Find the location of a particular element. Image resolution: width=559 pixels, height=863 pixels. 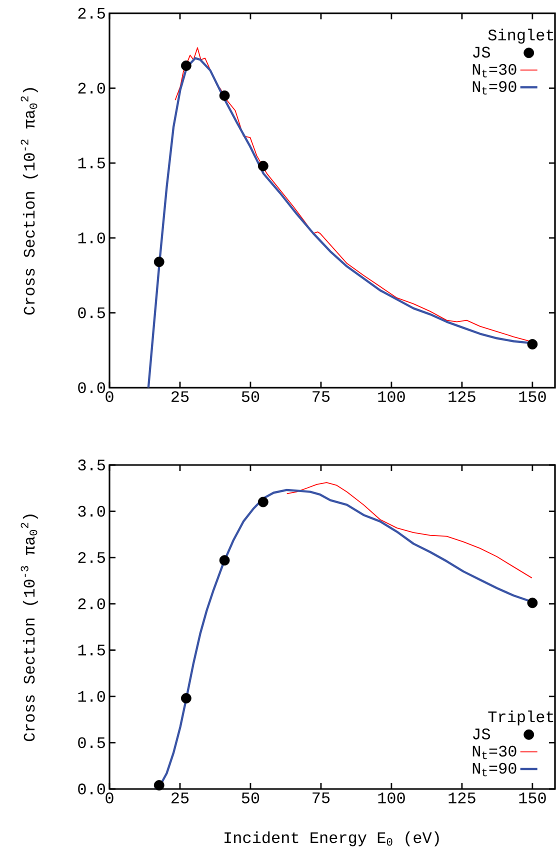

y-axis-title: Cross Section (10$^{-3}$ πa$_{0}$$^{2}$) is located at coordinates (29, 628).